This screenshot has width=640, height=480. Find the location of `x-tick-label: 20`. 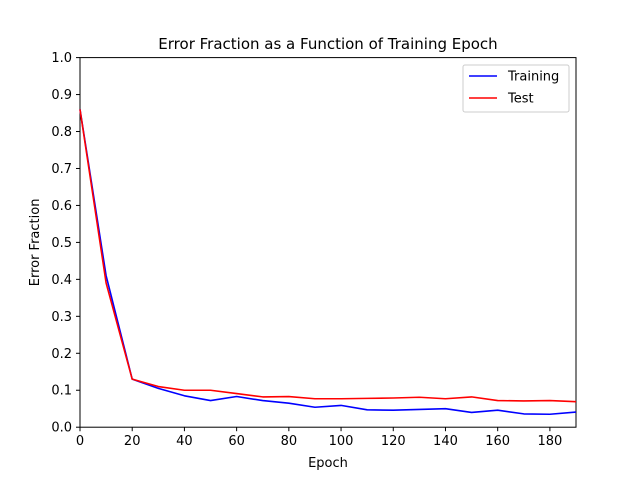

x-tick-label: 20 is located at coordinates (132, 441).